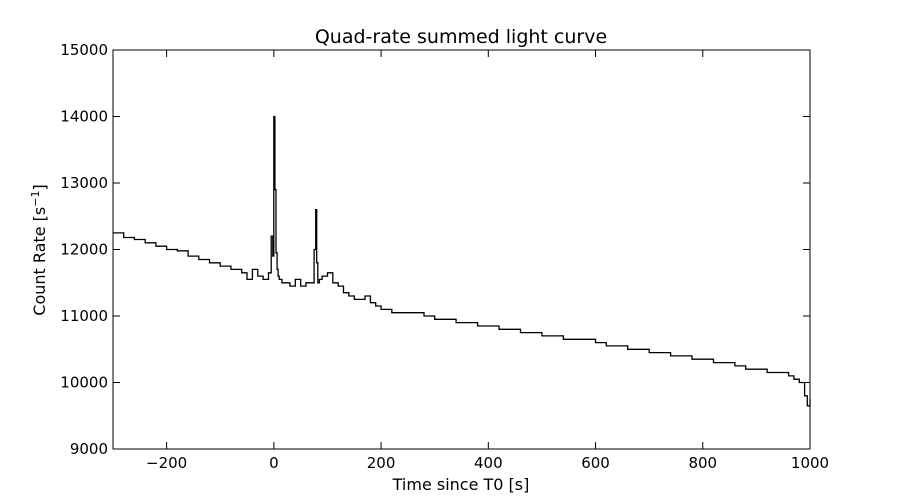 The image size is (900, 500). What do you see at coordinates (461, 484) in the screenshot?
I see `x-axis-label: Time since T0 [s]` at bounding box center [461, 484].